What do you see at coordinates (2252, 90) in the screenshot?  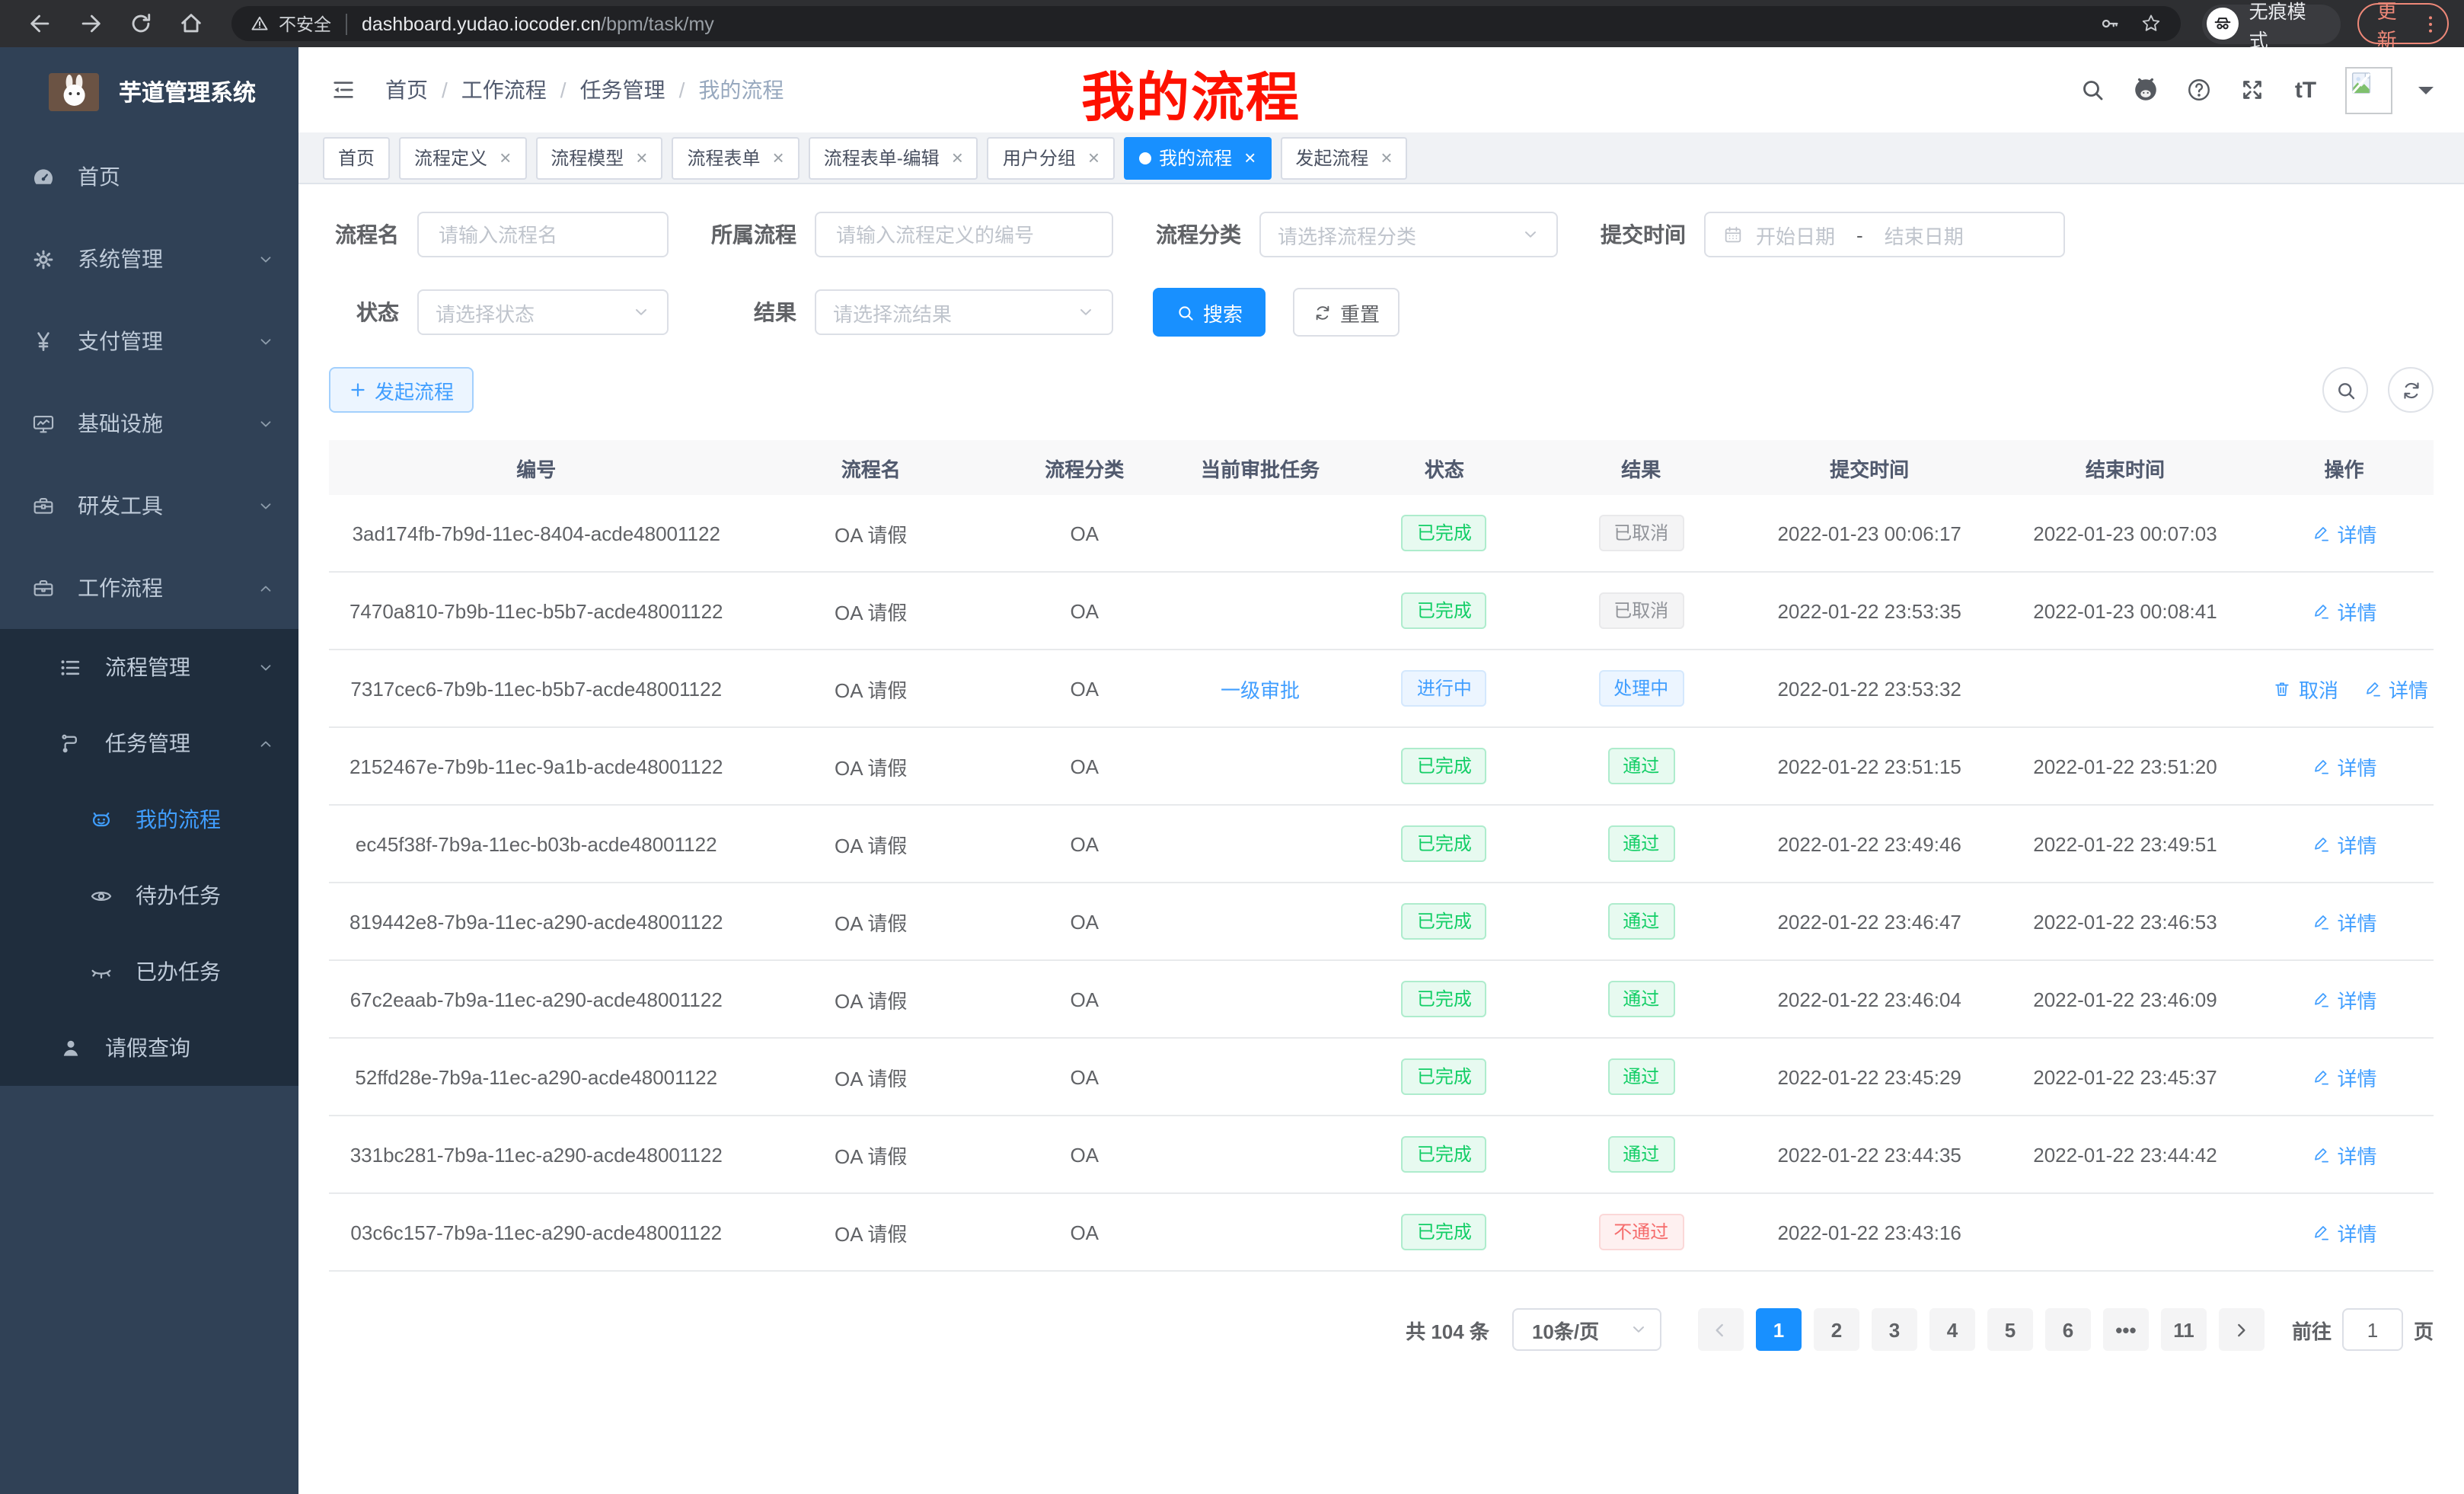 I see `fullscreen-icon` at bounding box center [2252, 90].